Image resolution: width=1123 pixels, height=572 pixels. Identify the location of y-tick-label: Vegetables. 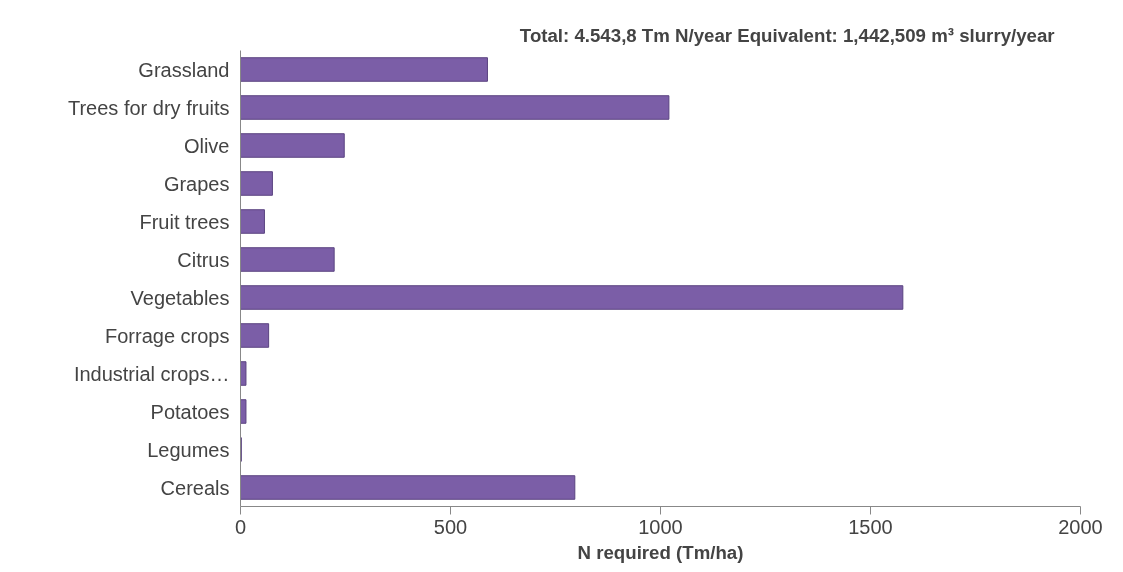
(180, 297).